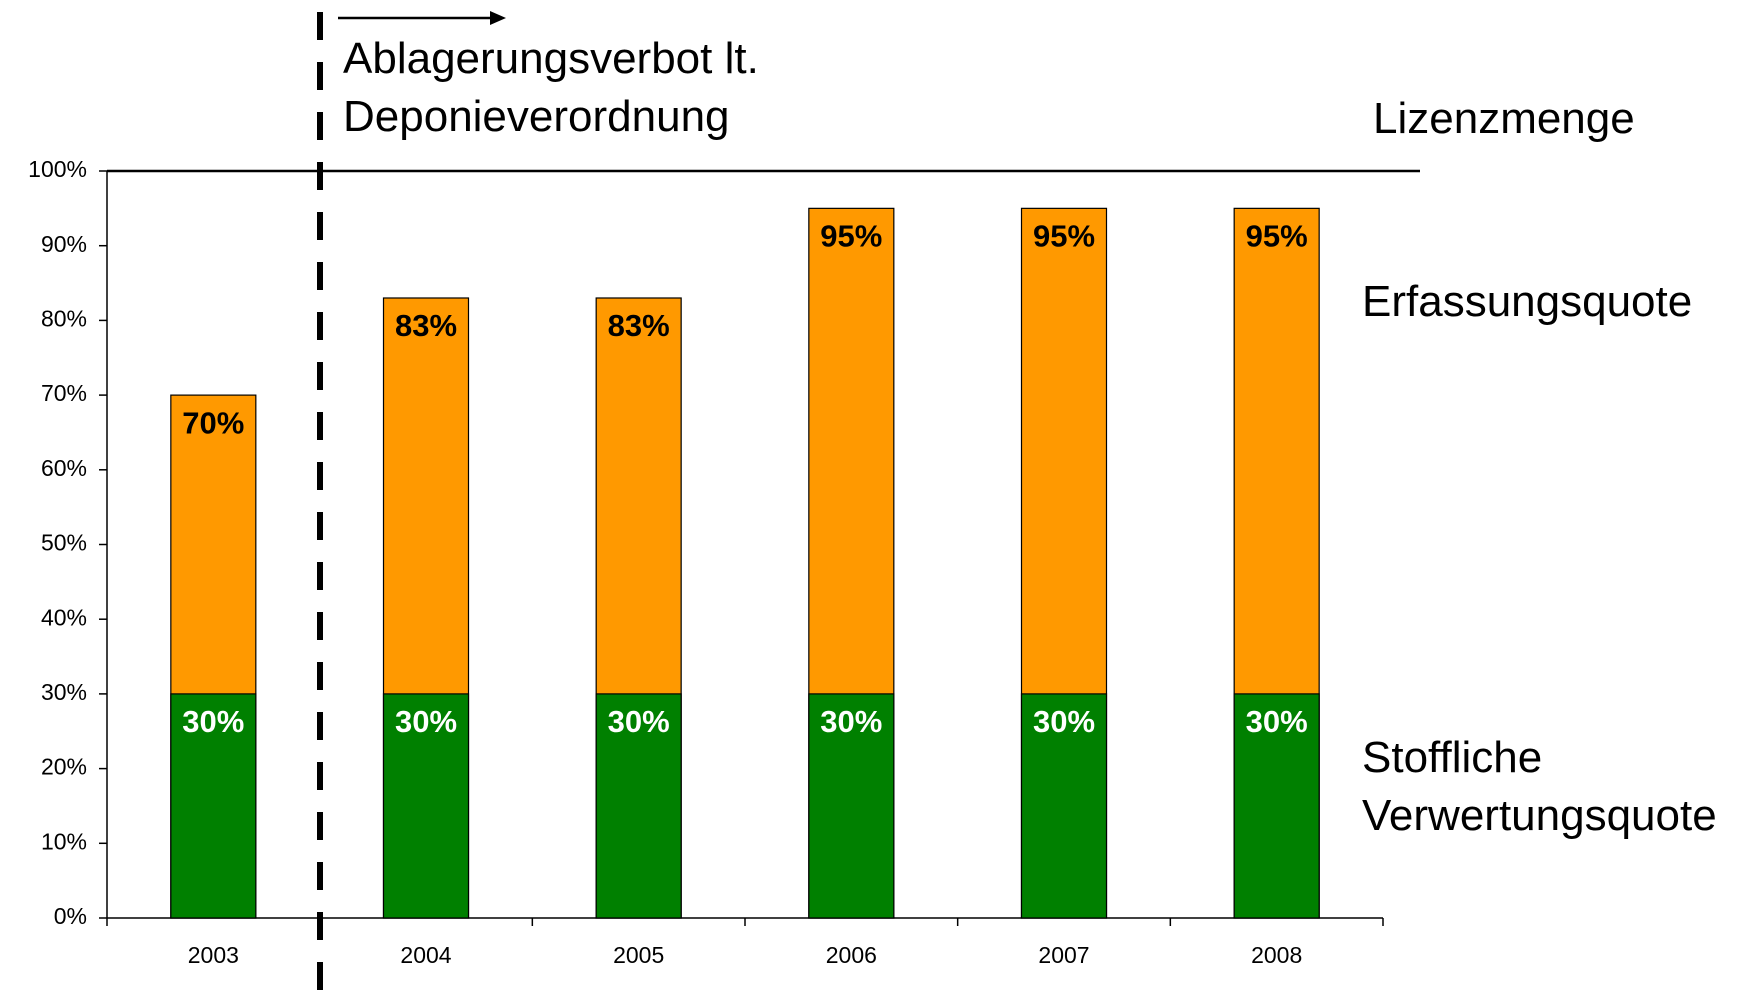 Image resolution: width=1754 pixels, height=1002 pixels. What do you see at coordinates (64, 617) in the screenshot?
I see `y-tick-label: 40%` at bounding box center [64, 617].